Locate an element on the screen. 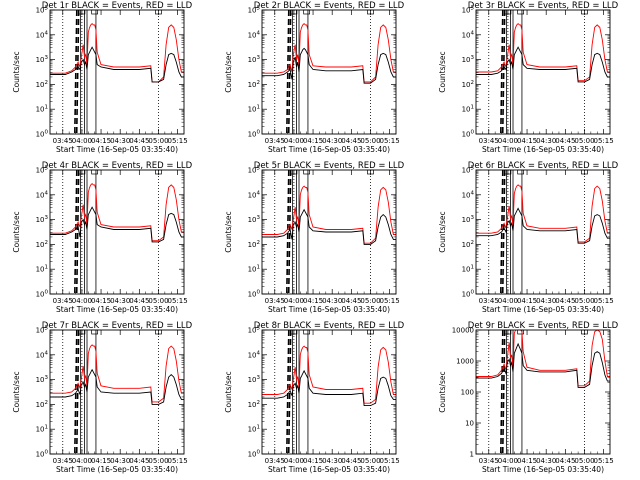 This screenshot has width=640, height=480. panel-title: Det 6r BLACK = Events, RED = LLD is located at coordinates (543, 166).